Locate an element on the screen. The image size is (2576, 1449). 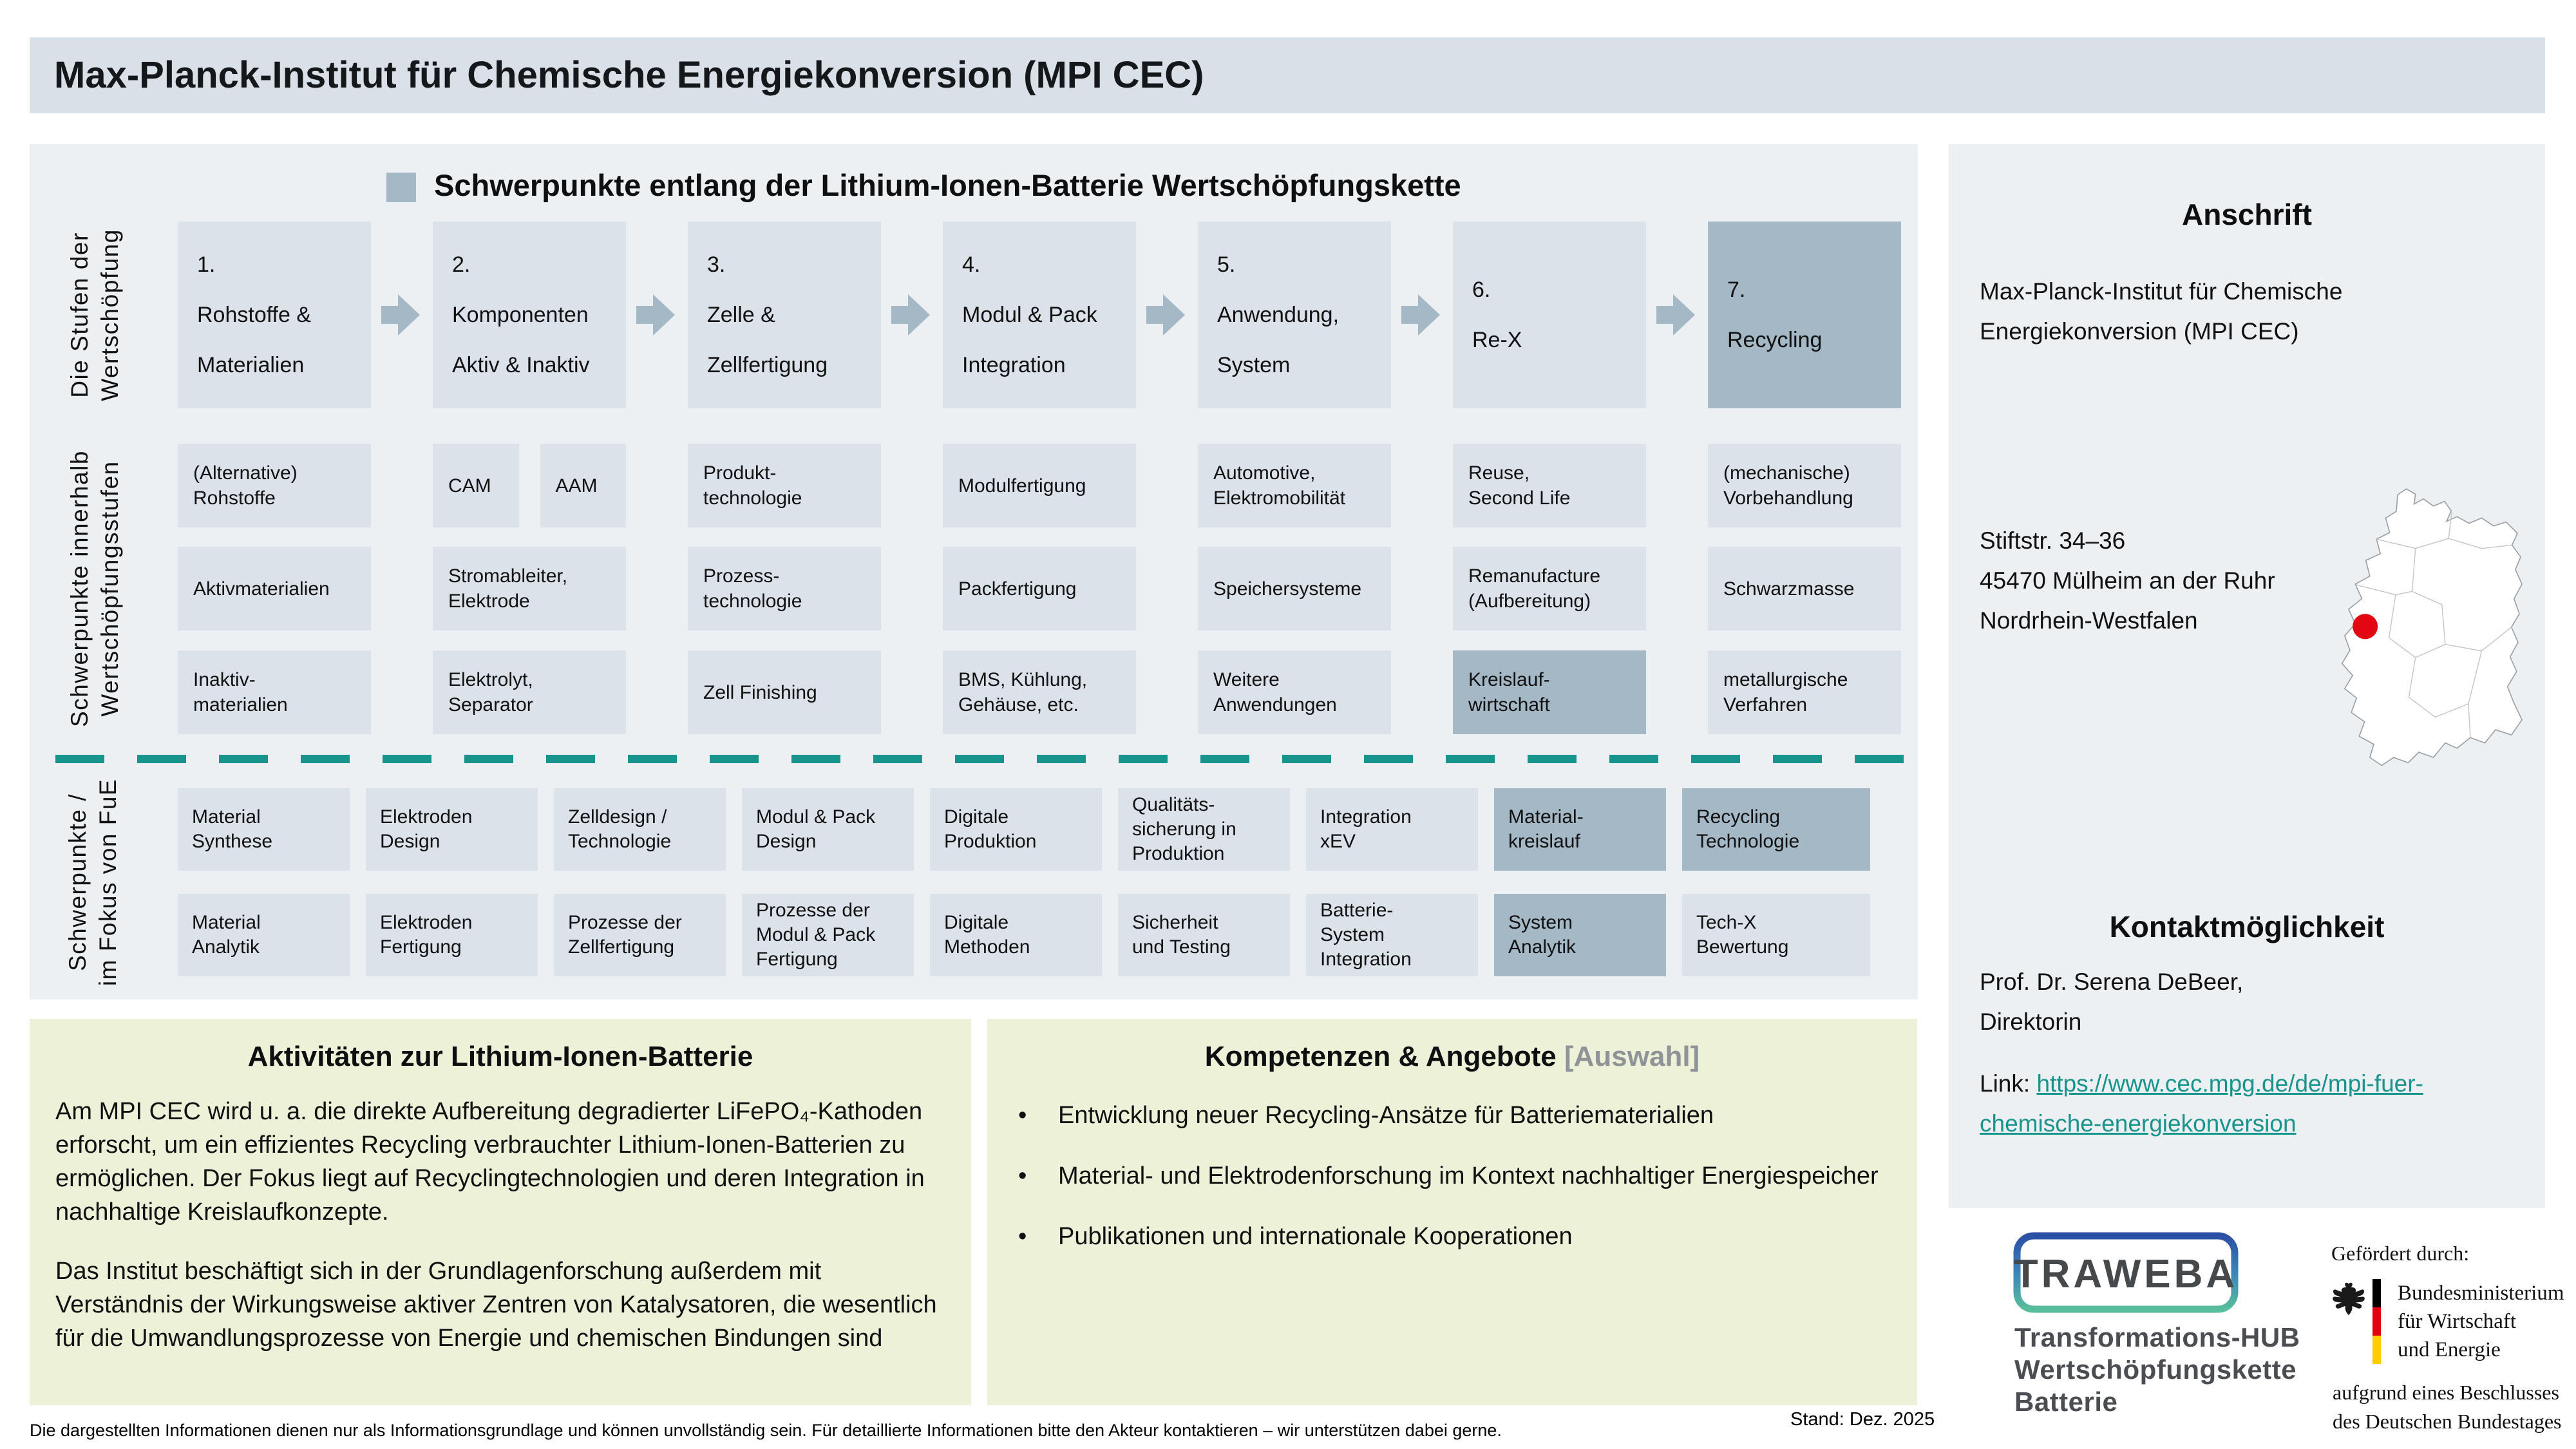
mid-box: Inaktiv- materialien is located at coordinates (274, 692).